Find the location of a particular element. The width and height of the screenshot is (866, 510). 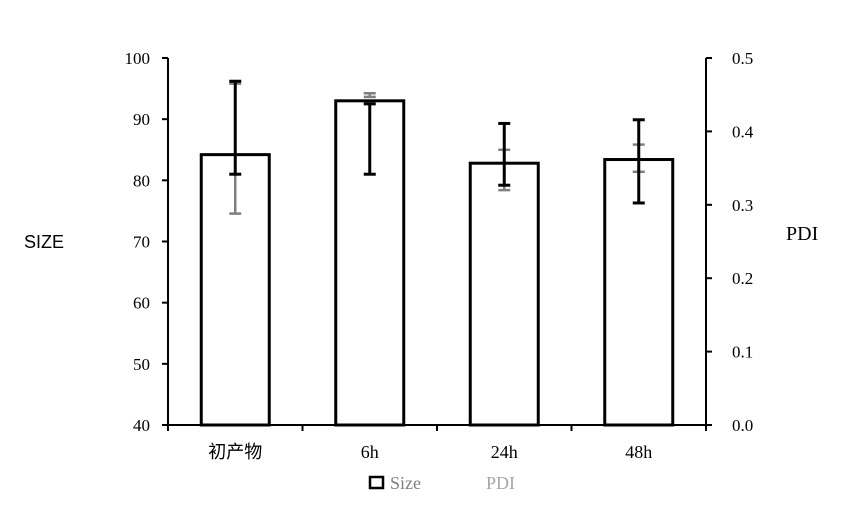

y-tick-label: 40 is located at coordinates (141, 425).